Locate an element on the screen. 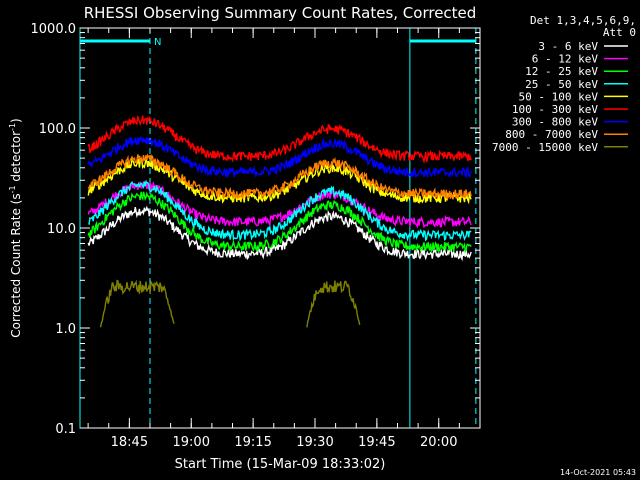  x-tick-label: 19:15 is located at coordinates (252, 442).